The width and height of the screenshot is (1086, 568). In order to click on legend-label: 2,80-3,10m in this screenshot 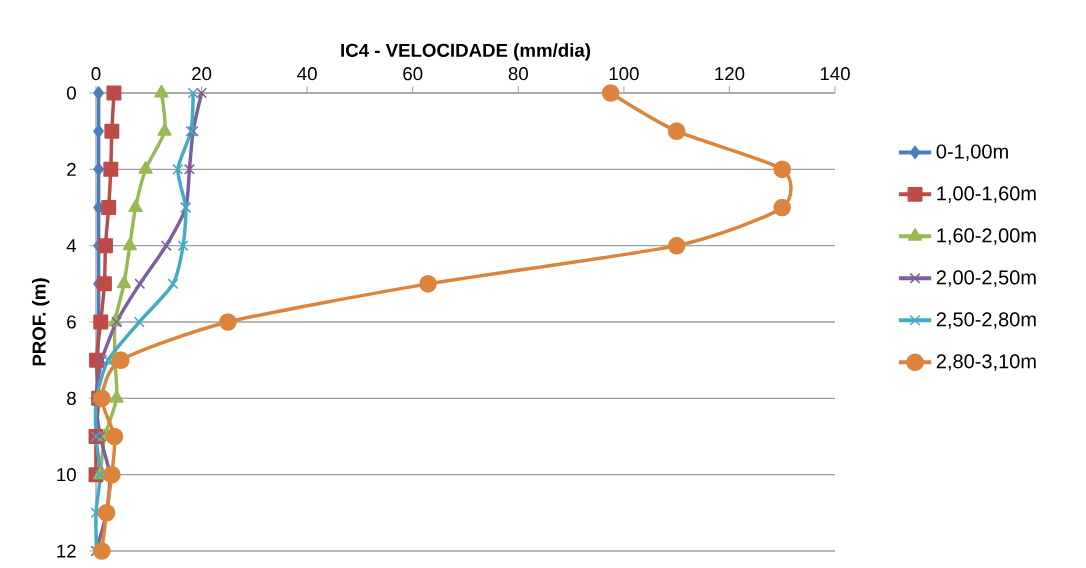, I will do `click(986, 362)`.